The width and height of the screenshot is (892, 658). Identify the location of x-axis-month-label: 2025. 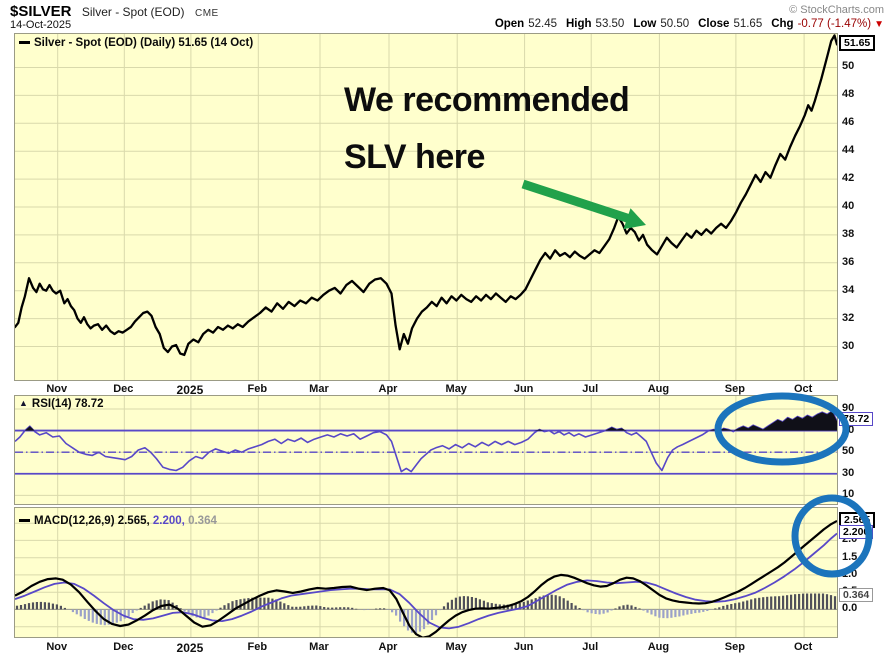
(190, 648).